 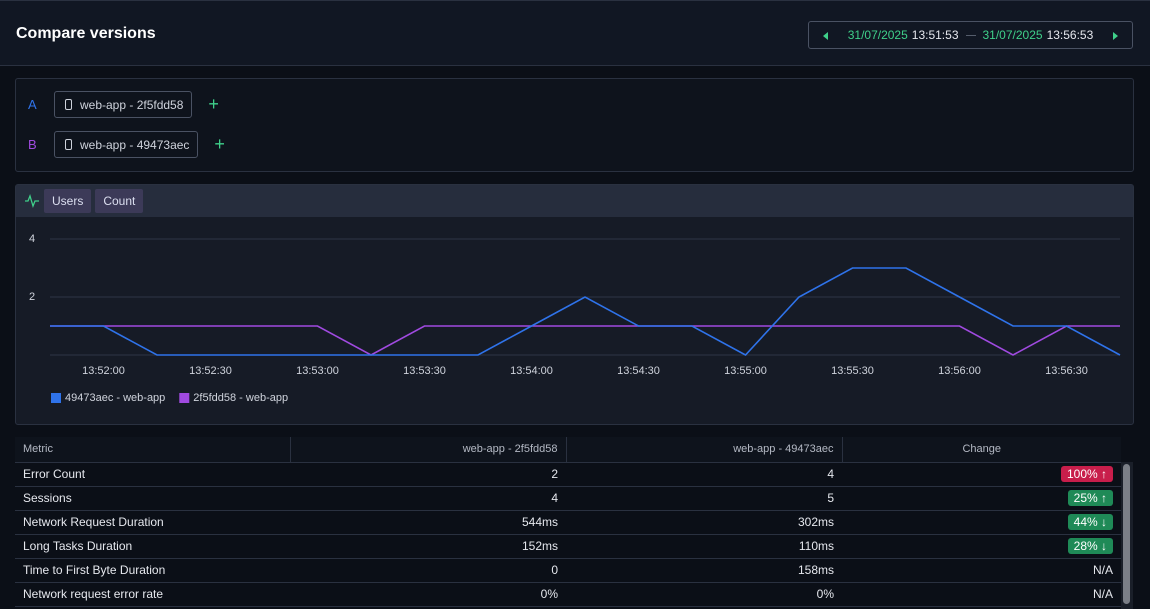 I want to click on x-tick-label: 13:53:00, so click(x=317, y=371).